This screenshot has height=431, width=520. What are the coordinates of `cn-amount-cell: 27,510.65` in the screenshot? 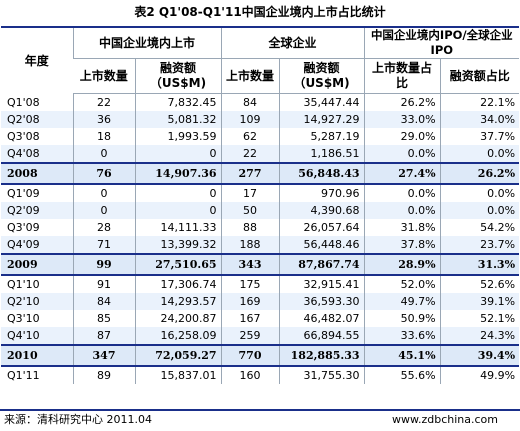 It's located at (178, 264).